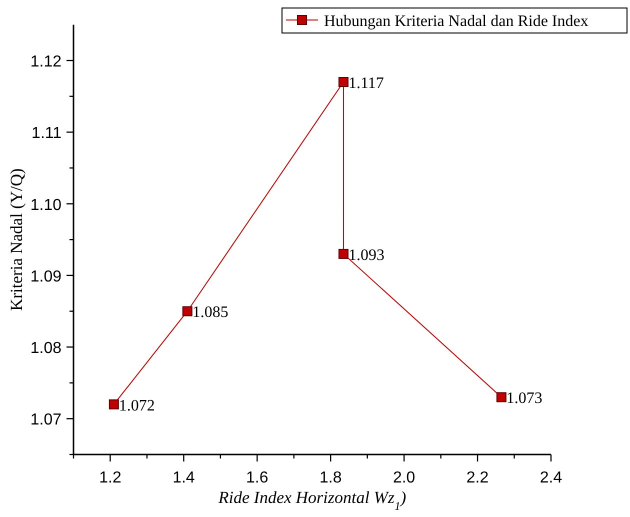  Describe the element at coordinates (46, 205) in the screenshot. I see `y-tick-label: 1.10` at that location.